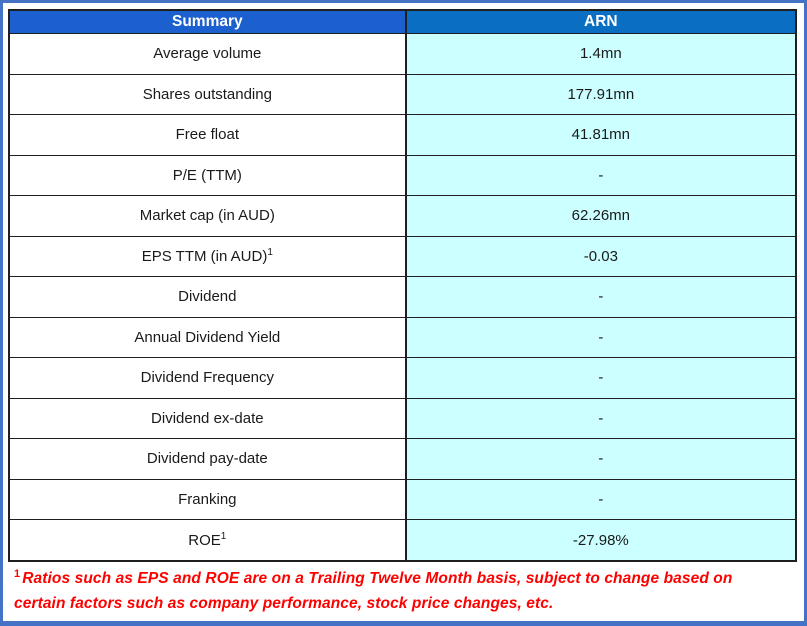 This screenshot has width=807, height=626. What do you see at coordinates (207, 216) in the screenshot?
I see `metric-label-cell: Market cap (in AUD)` at bounding box center [207, 216].